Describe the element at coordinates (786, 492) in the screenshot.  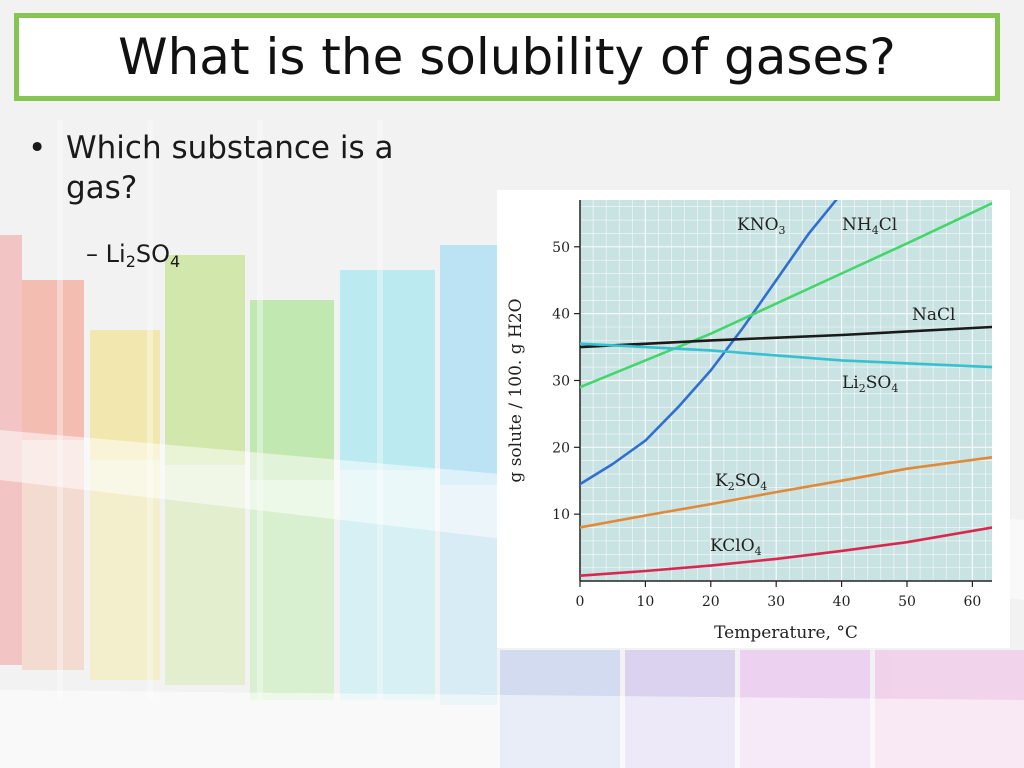
I see `series-line-k2so4` at that location.